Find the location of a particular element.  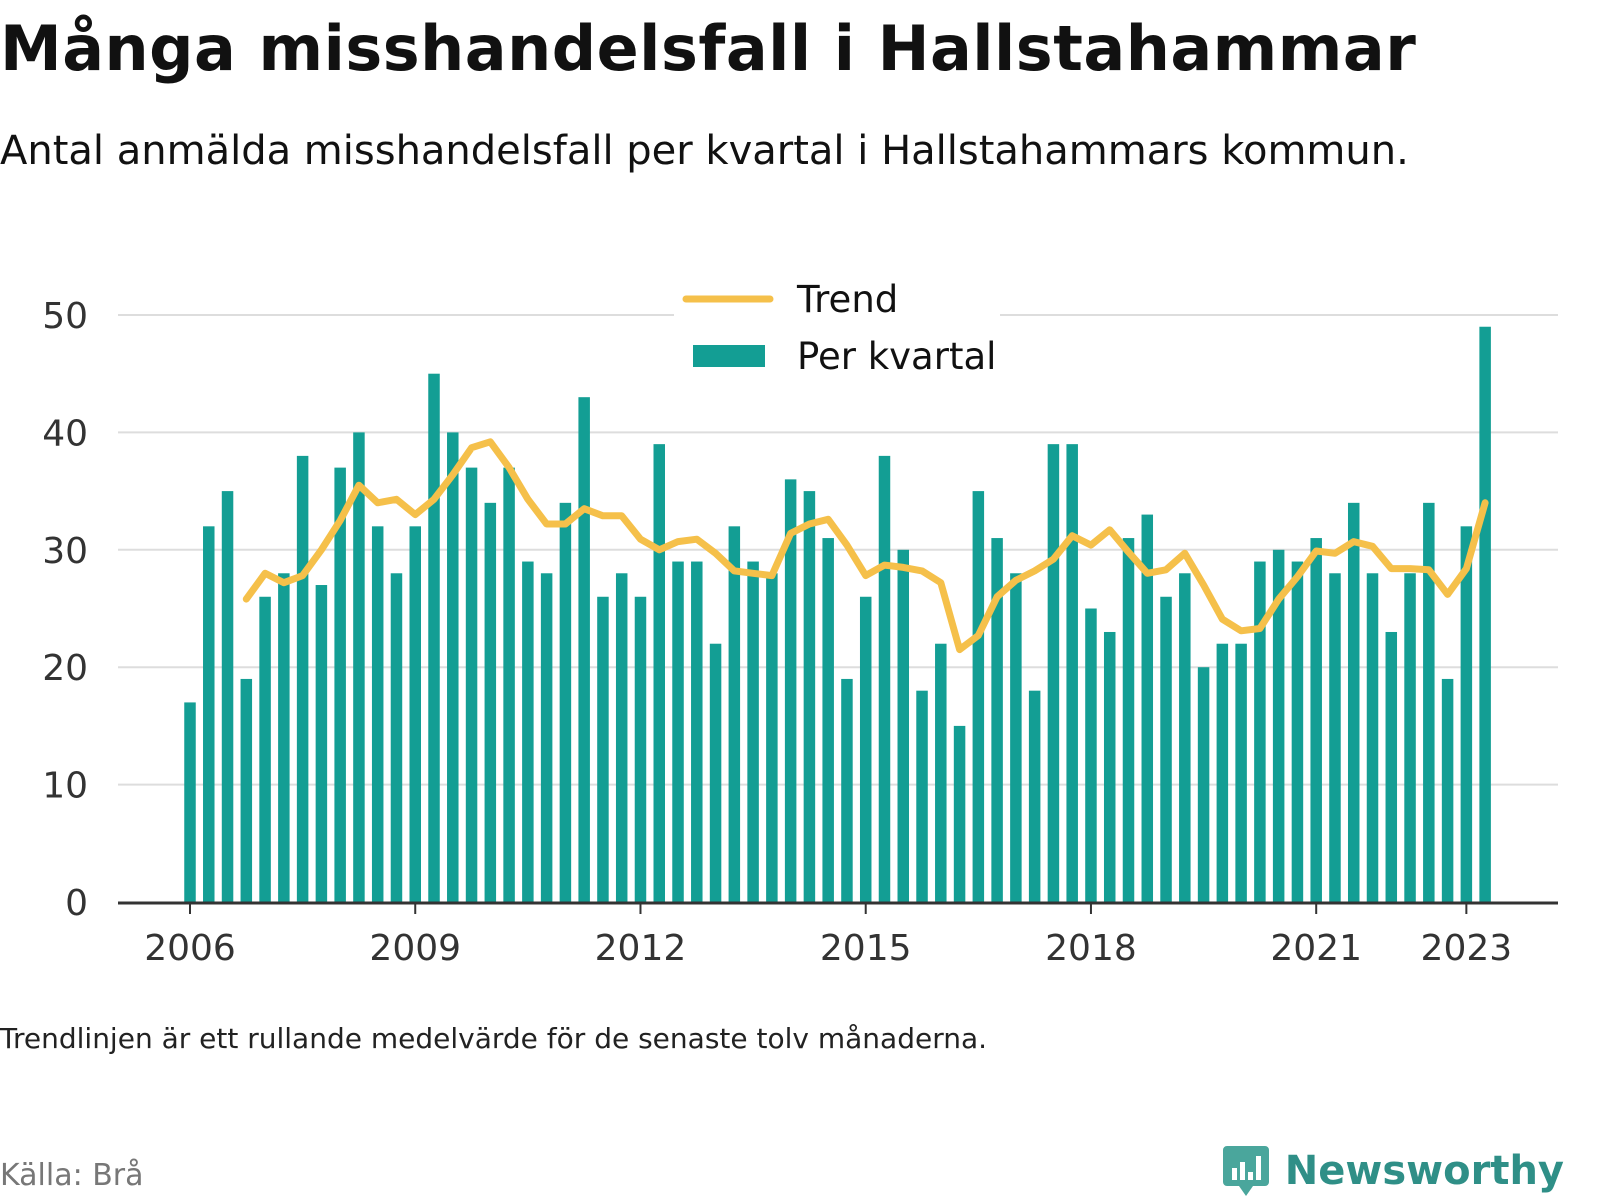

x-tick-label: 2018 is located at coordinates (1091, 948).